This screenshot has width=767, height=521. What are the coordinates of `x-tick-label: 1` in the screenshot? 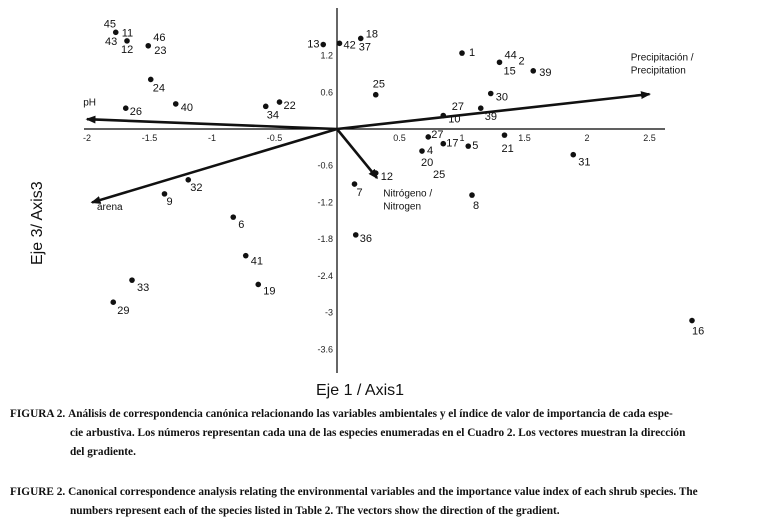 It's located at (461, 138).